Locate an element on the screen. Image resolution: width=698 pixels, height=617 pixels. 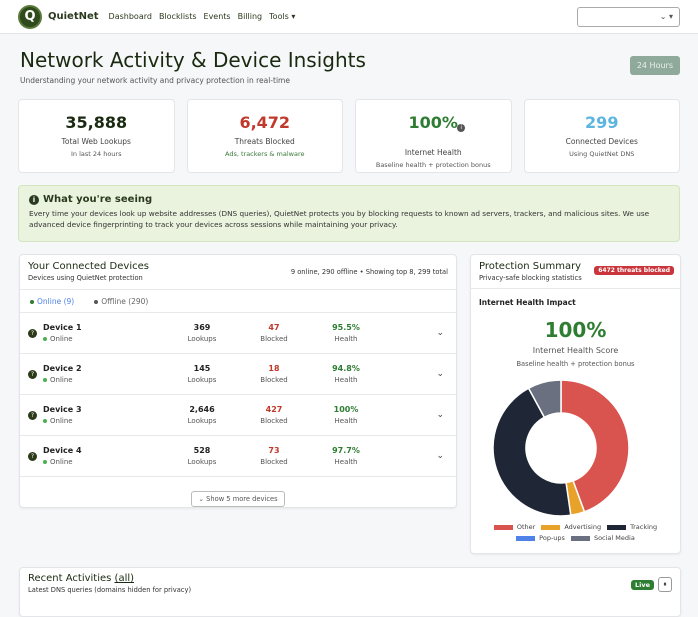
nav-billing: Billing is located at coordinates (250, 16).